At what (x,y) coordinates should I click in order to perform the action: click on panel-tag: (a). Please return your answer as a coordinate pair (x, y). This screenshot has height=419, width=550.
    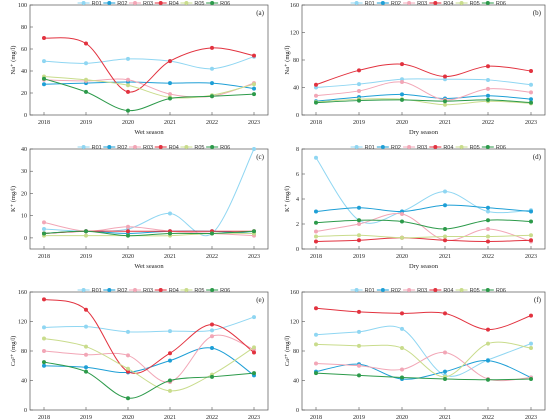
    Looking at the image, I should click on (260, 13).